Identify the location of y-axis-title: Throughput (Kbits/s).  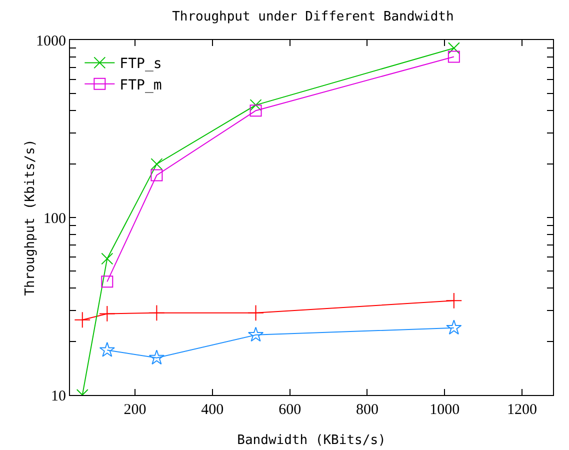
(30, 217).